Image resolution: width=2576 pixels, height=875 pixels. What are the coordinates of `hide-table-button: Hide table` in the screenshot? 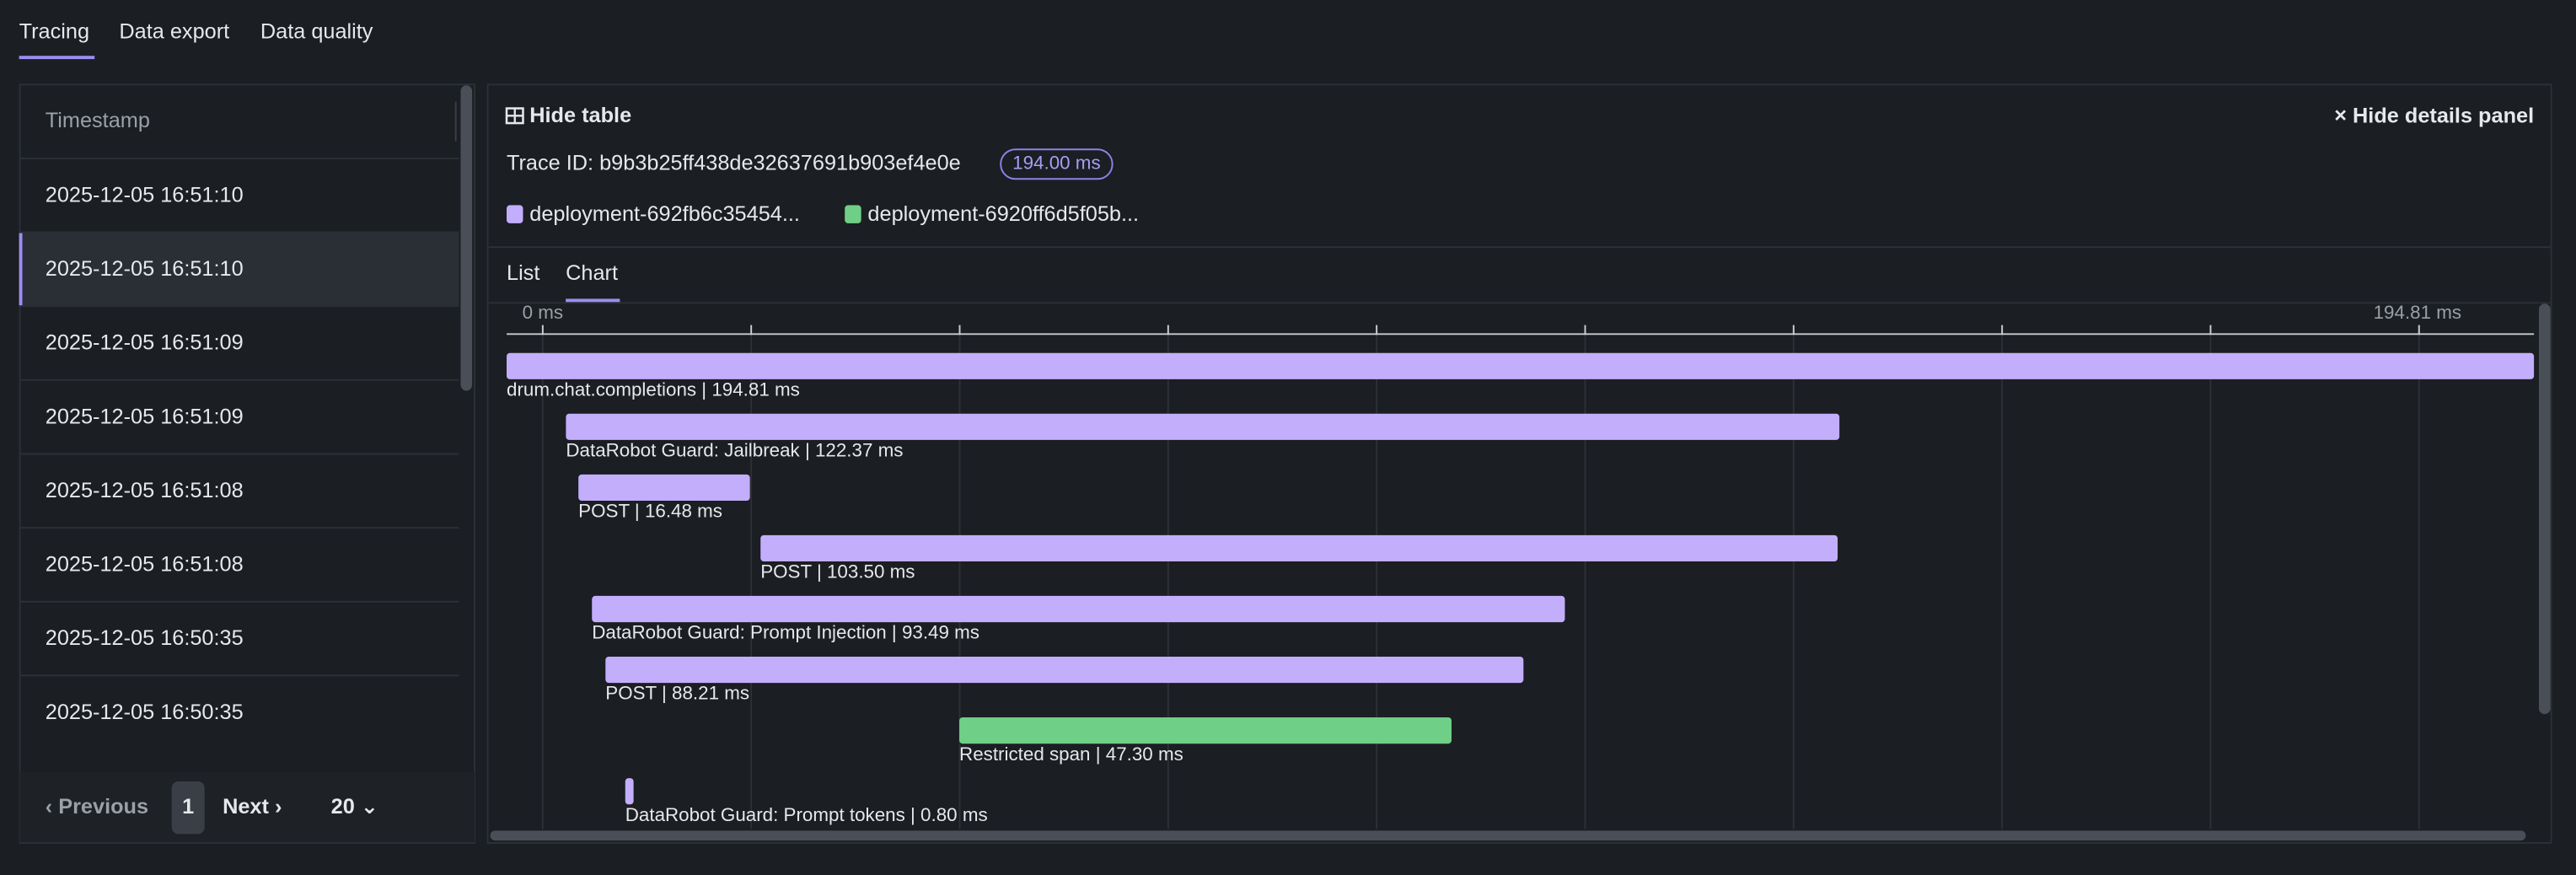 It's located at (580, 116).